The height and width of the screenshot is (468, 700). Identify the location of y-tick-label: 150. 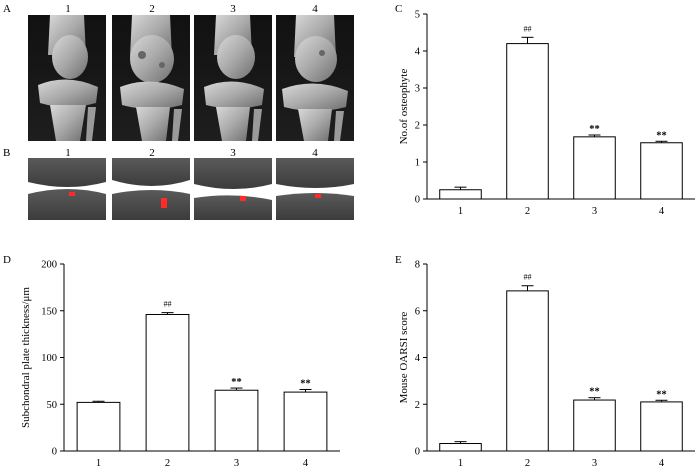
(49, 311).